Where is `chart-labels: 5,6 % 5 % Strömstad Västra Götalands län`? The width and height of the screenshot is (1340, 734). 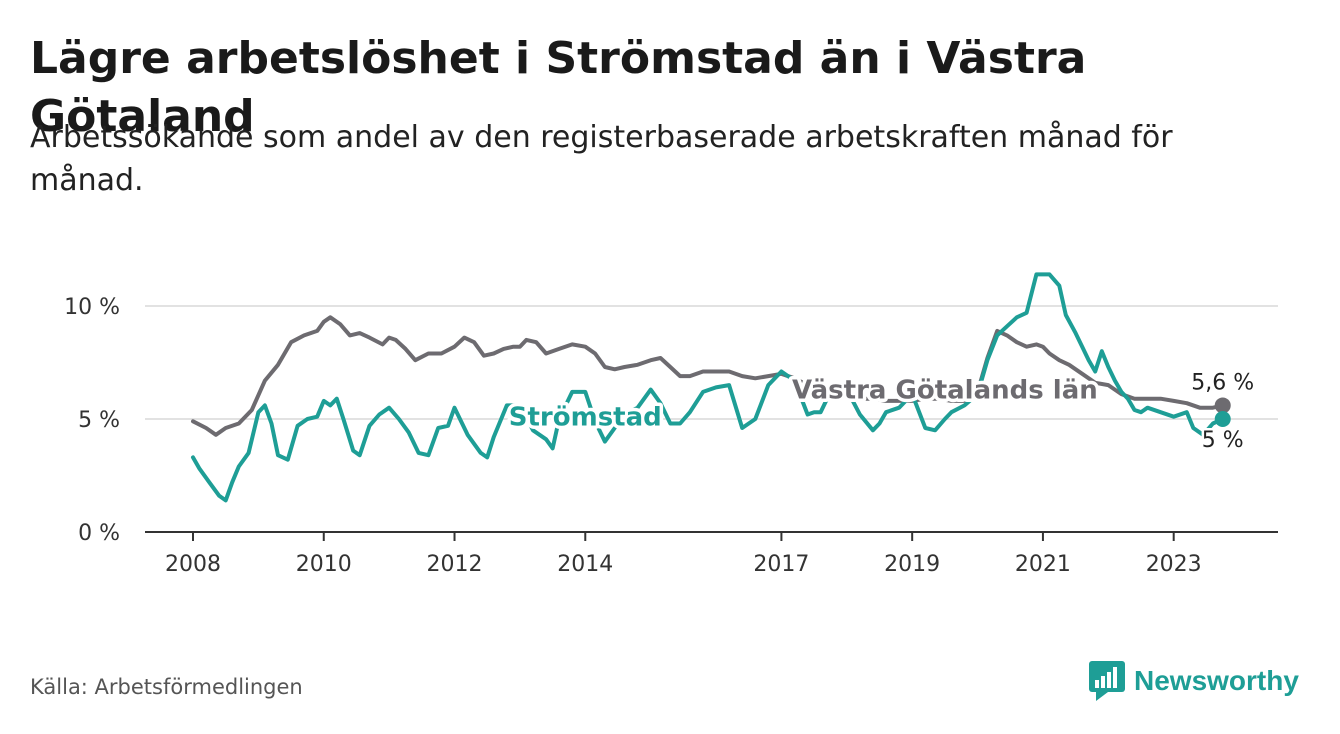
chart-labels: 5,6 % 5 % Strömstad Västra Götalands län is located at coordinates (880, 412).